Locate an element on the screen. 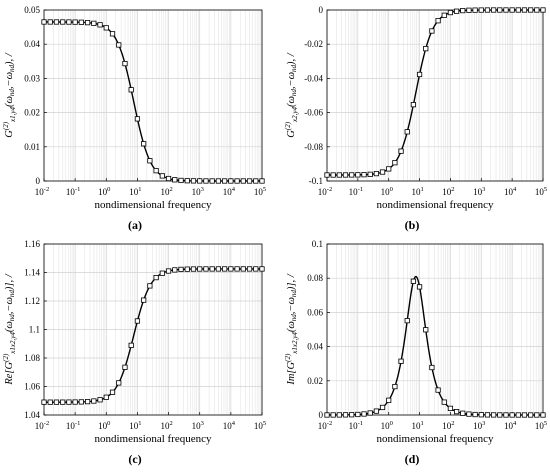  panel-label-b: (b) is located at coordinates (412, 225).